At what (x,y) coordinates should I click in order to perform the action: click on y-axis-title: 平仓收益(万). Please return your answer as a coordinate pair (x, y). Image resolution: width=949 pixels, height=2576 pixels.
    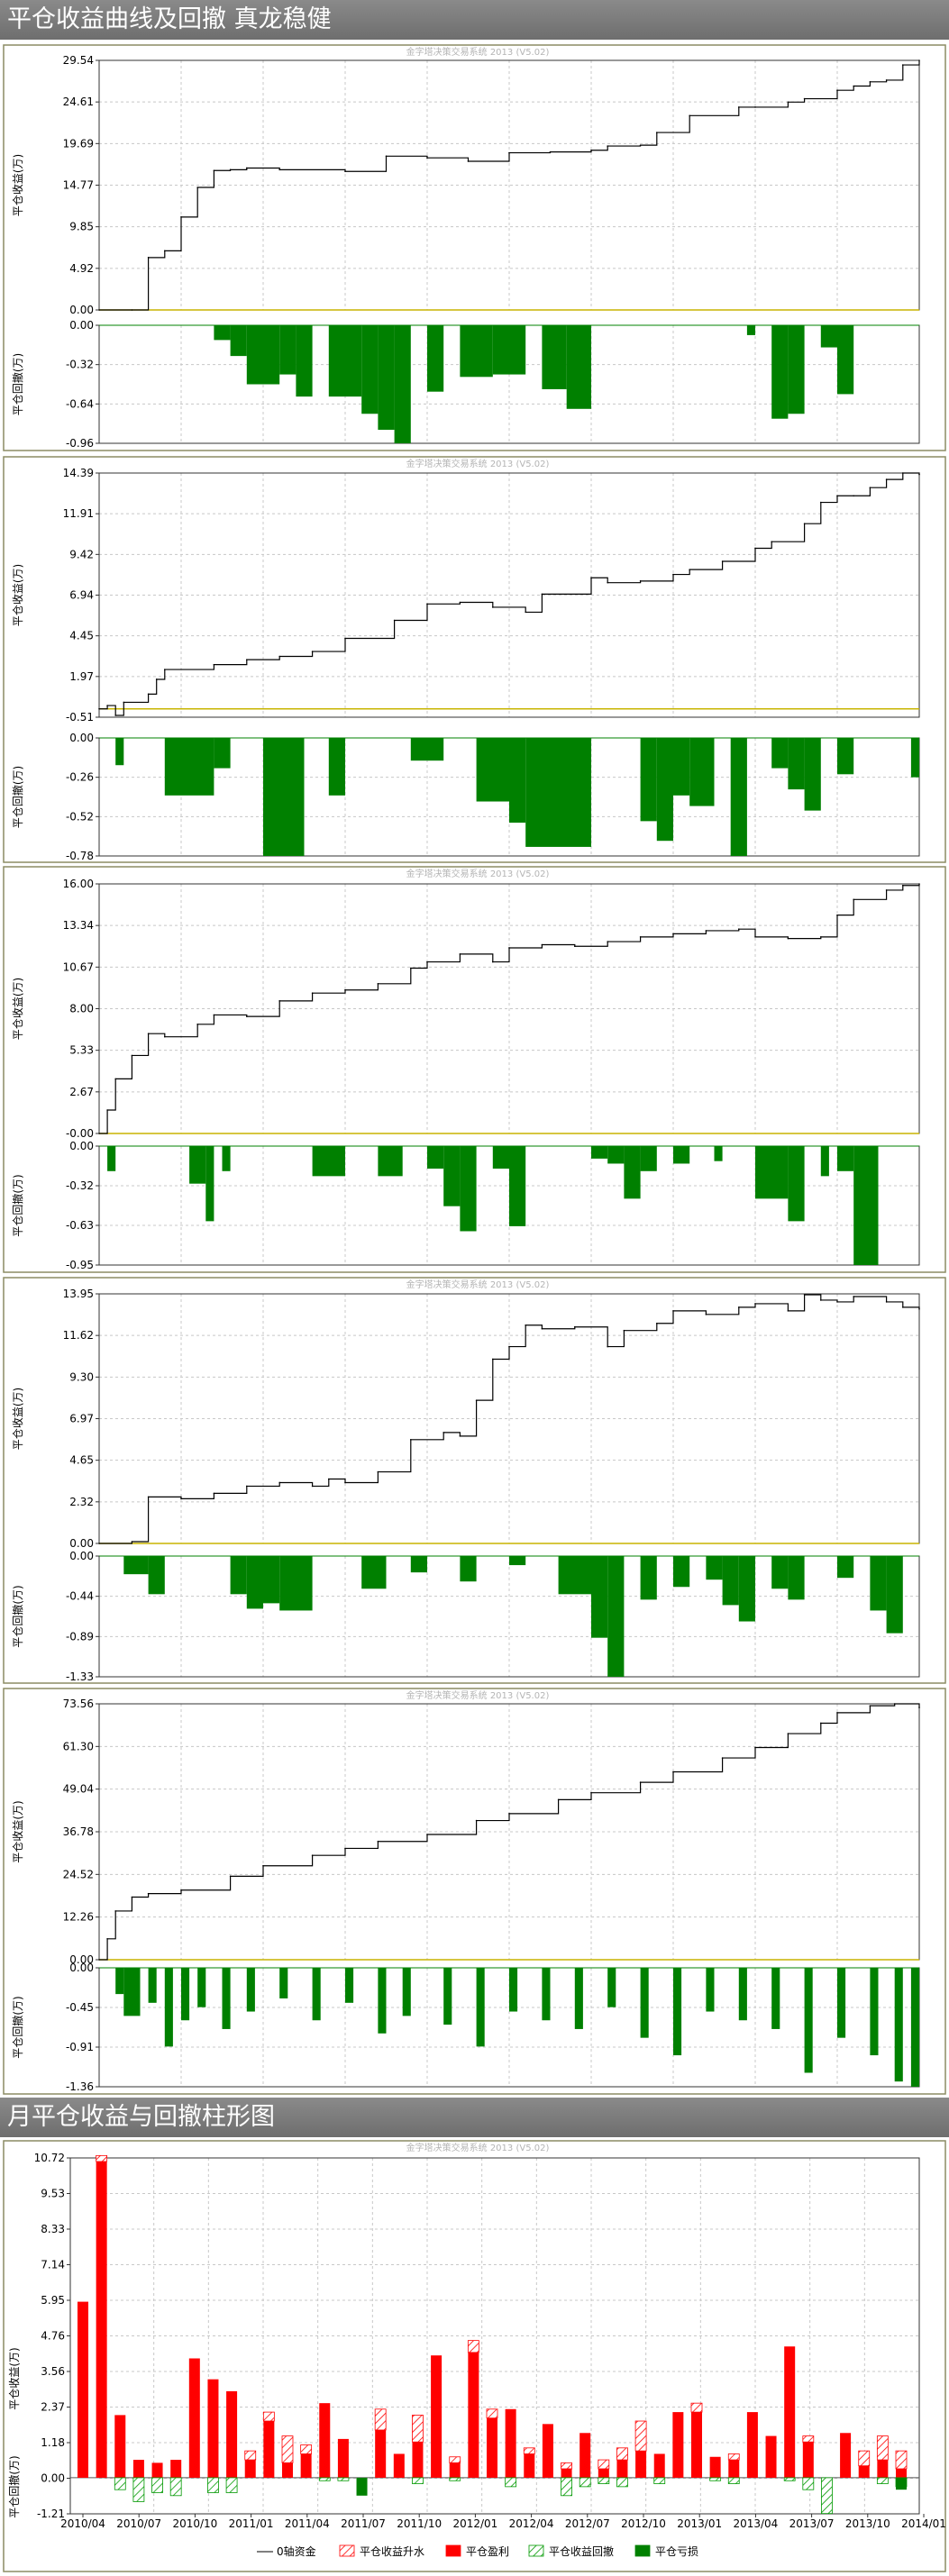
    Looking at the image, I should click on (15, 2378).